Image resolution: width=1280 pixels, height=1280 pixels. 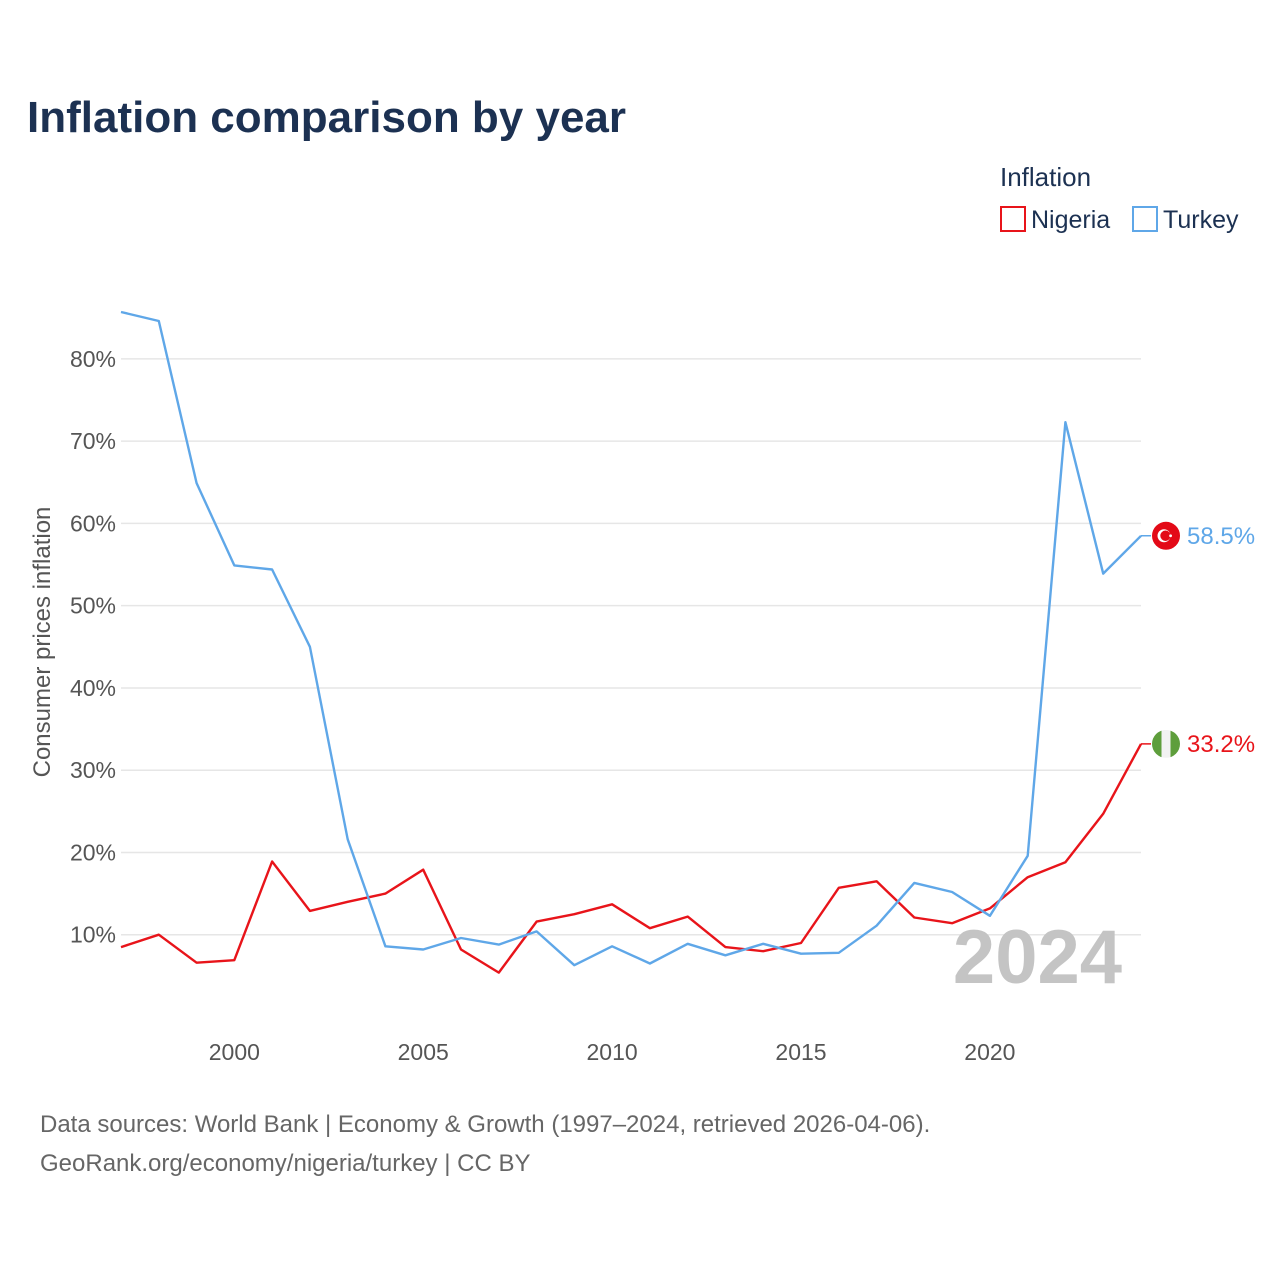 I want to click on y-tick-label: 30%, so click(x=93, y=770).